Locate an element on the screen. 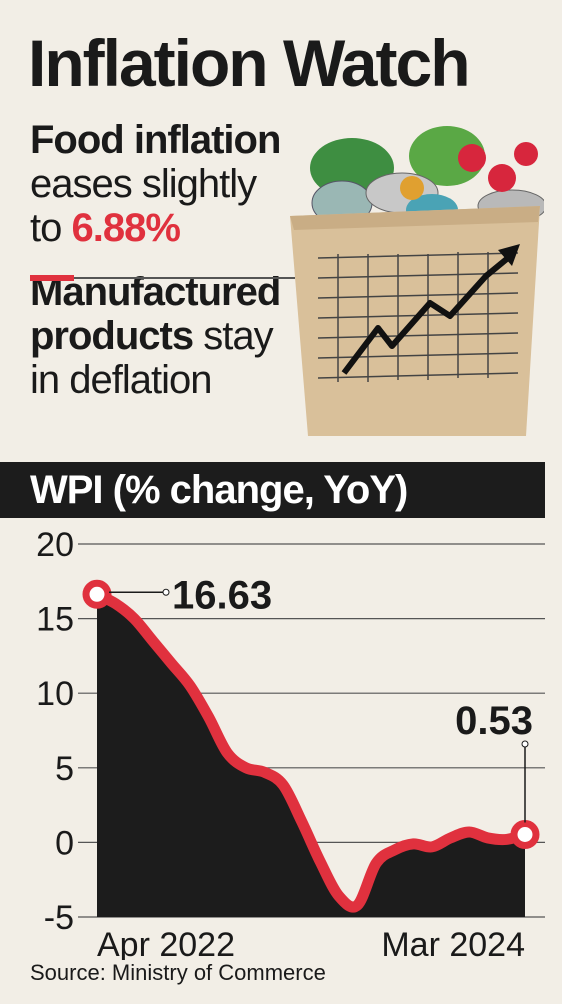  products-label: products is located at coordinates (112, 336).